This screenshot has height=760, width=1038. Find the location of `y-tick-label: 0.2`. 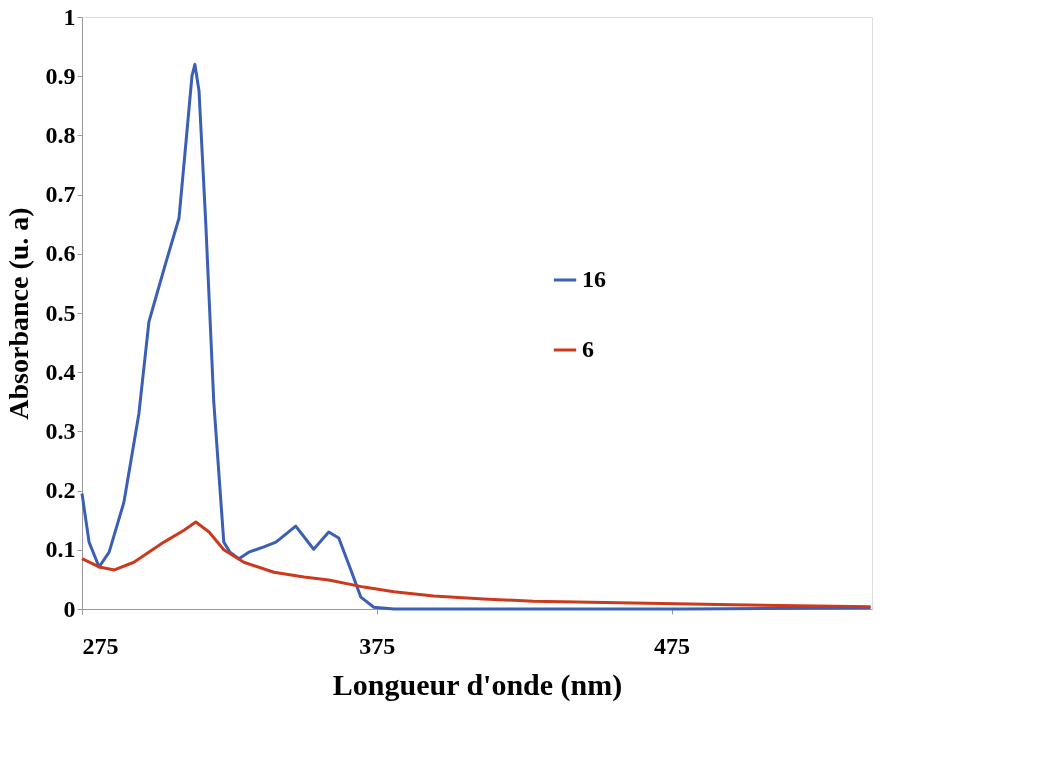

y-tick-label: 0.2 is located at coordinates (60, 490).